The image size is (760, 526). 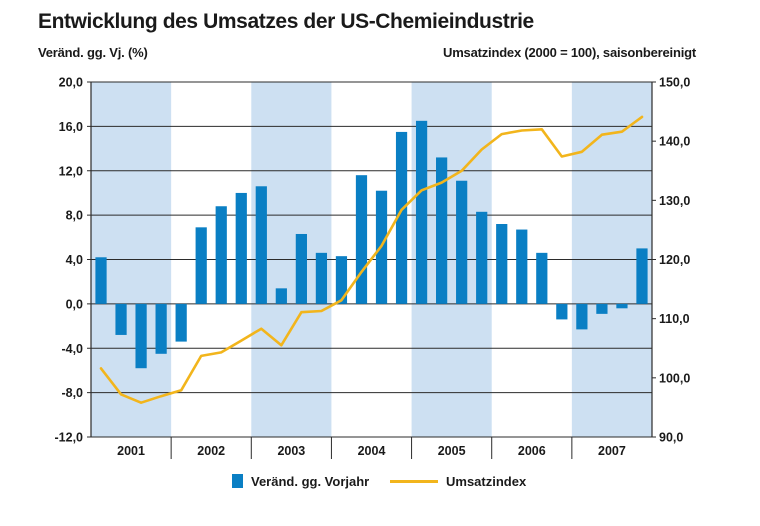 What do you see at coordinates (674, 142) in the screenshot?
I see `right-tick-label: 140,0` at bounding box center [674, 142].